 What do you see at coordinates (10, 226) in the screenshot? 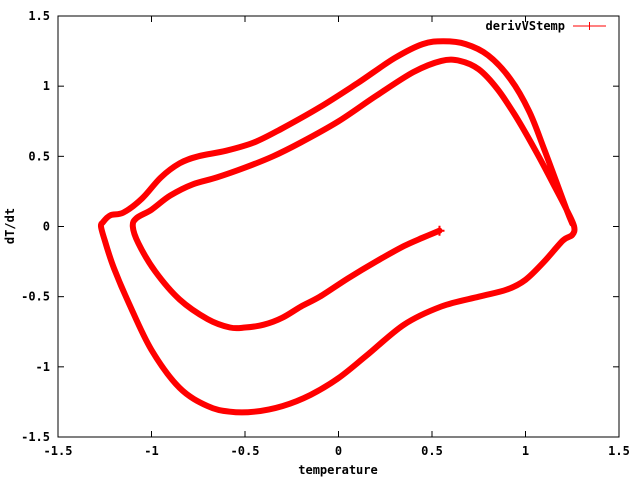
I see `y-axis-title: dT/dt` at bounding box center [10, 226].